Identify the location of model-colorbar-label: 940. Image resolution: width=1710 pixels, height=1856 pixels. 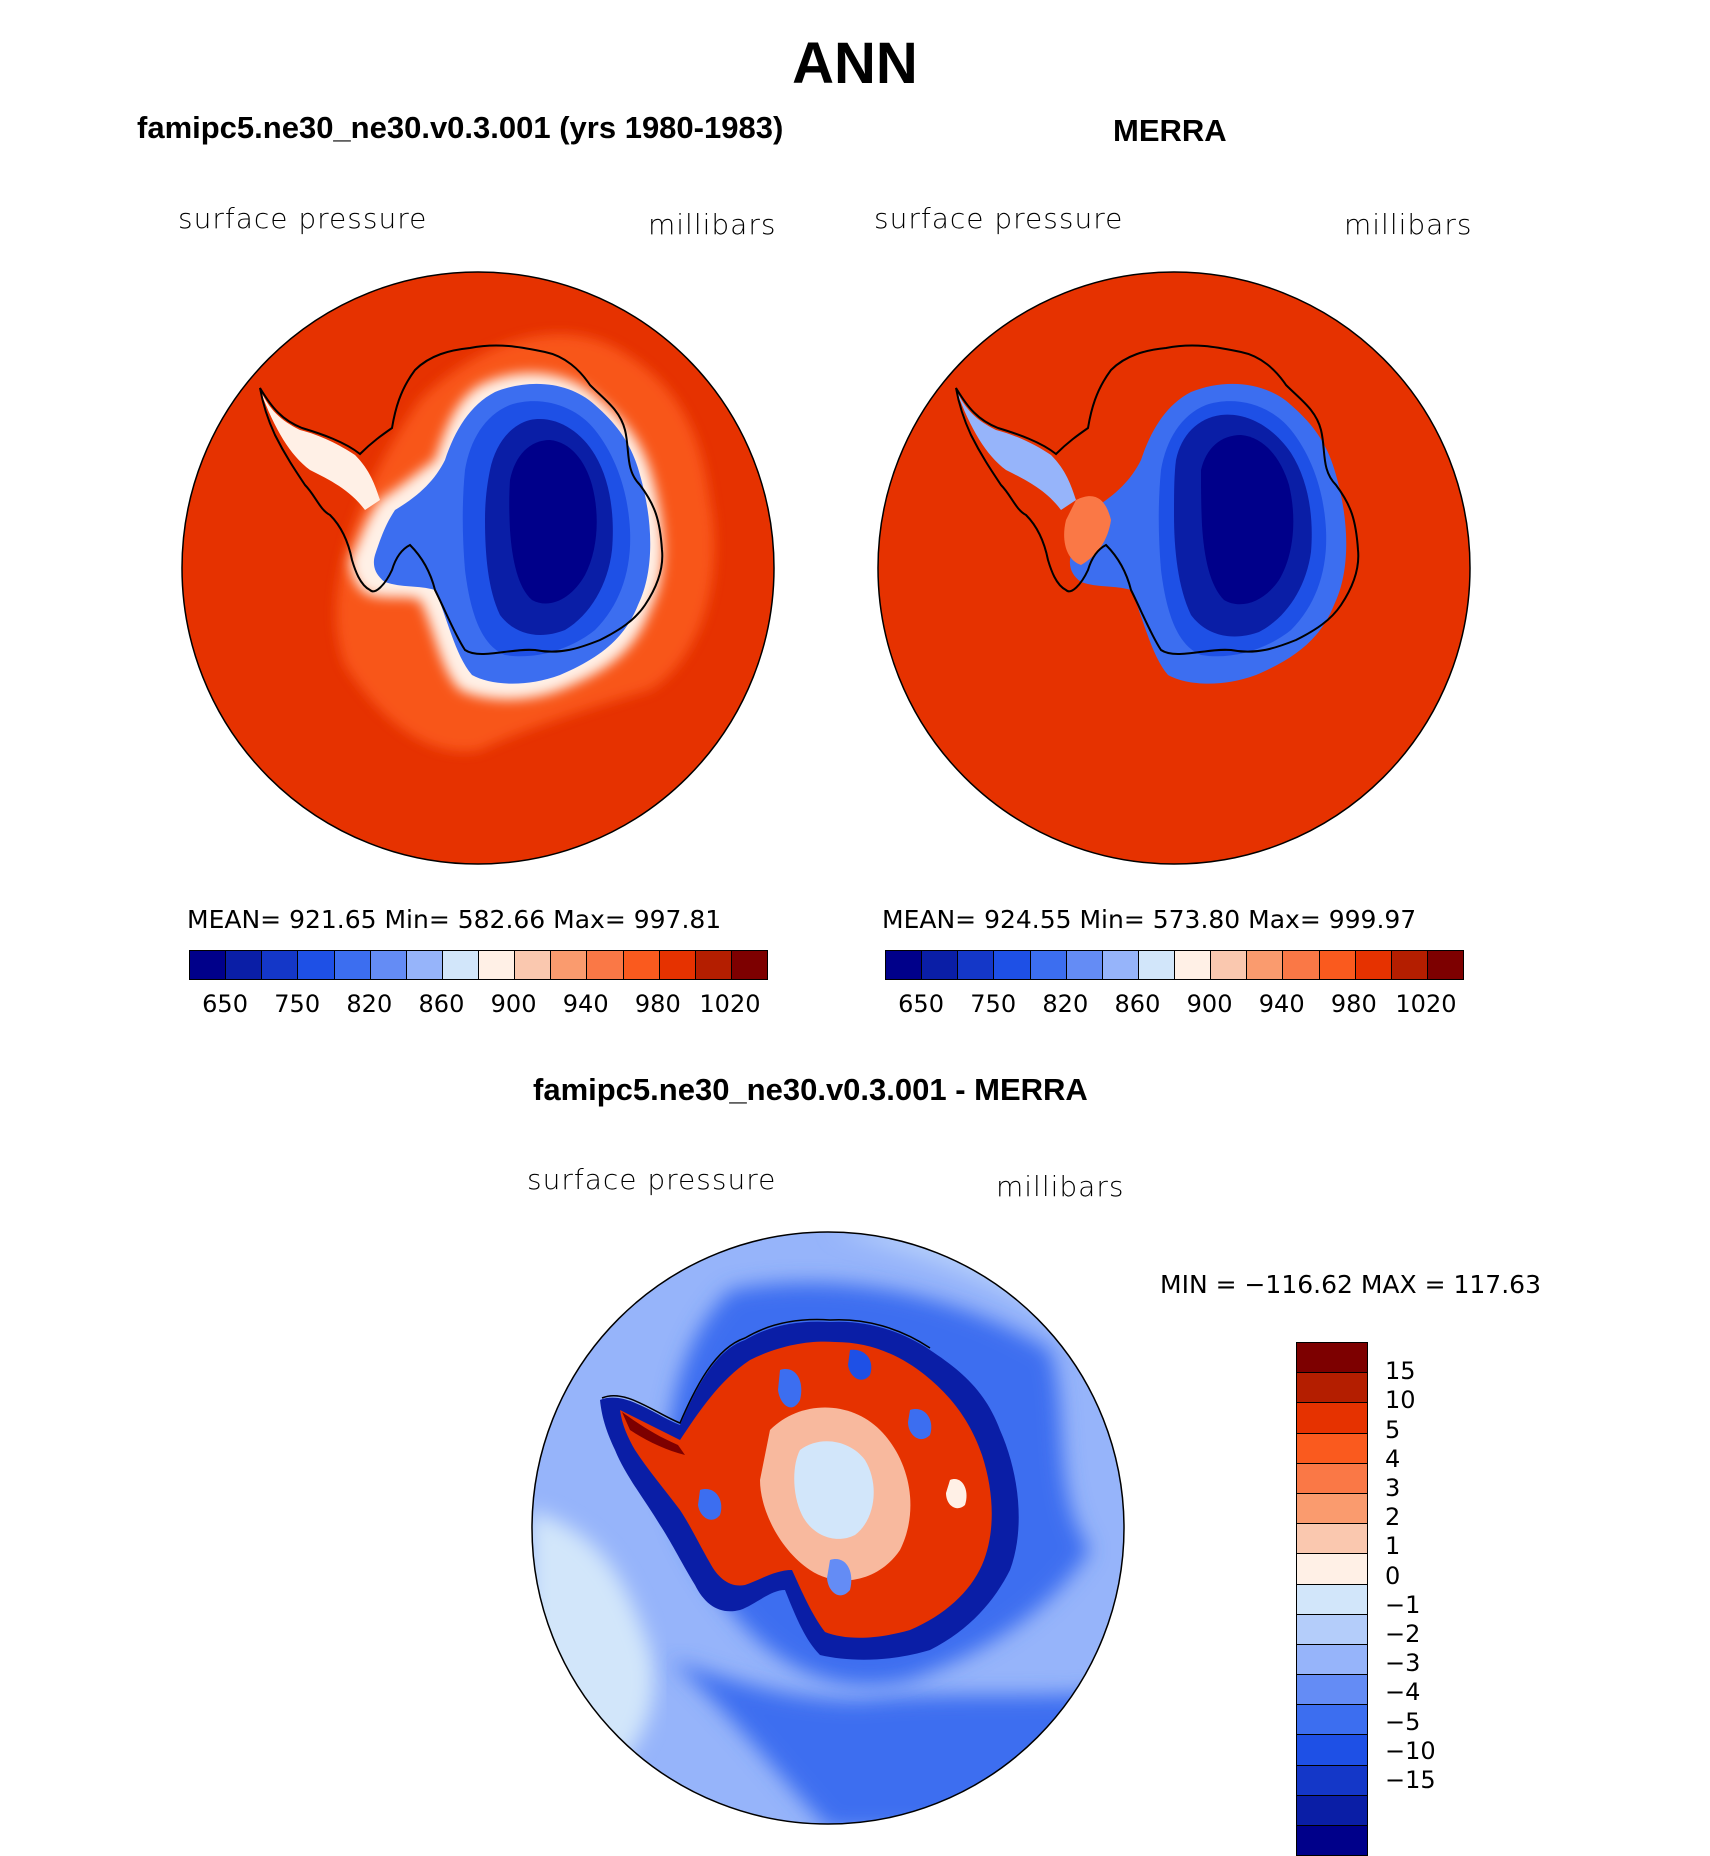
(585, 1004).